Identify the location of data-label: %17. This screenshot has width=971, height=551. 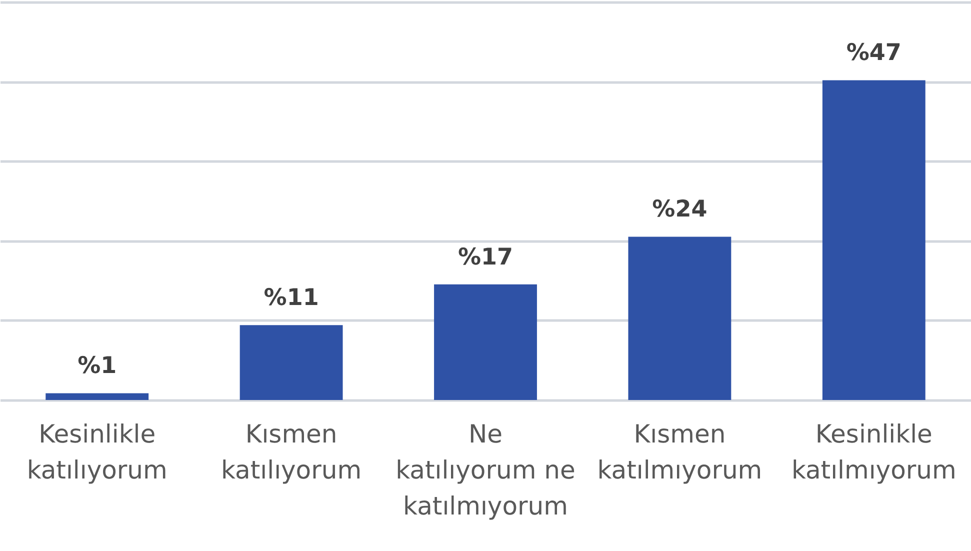
(486, 257).